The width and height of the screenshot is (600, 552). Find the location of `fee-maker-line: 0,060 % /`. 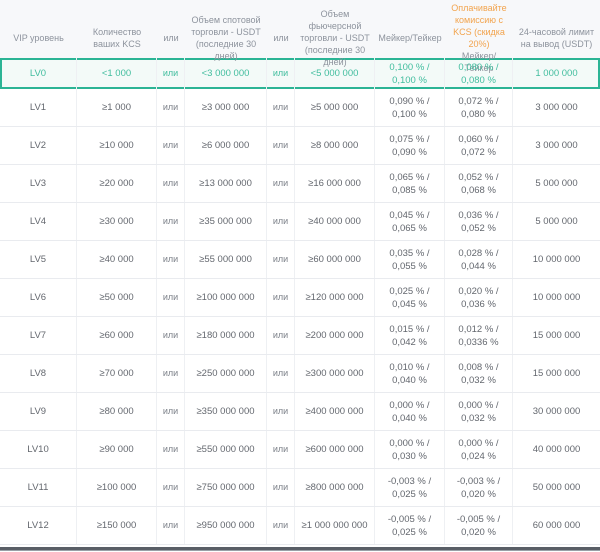

fee-maker-line: 0,060 % / is located at coordinates (478, 139).